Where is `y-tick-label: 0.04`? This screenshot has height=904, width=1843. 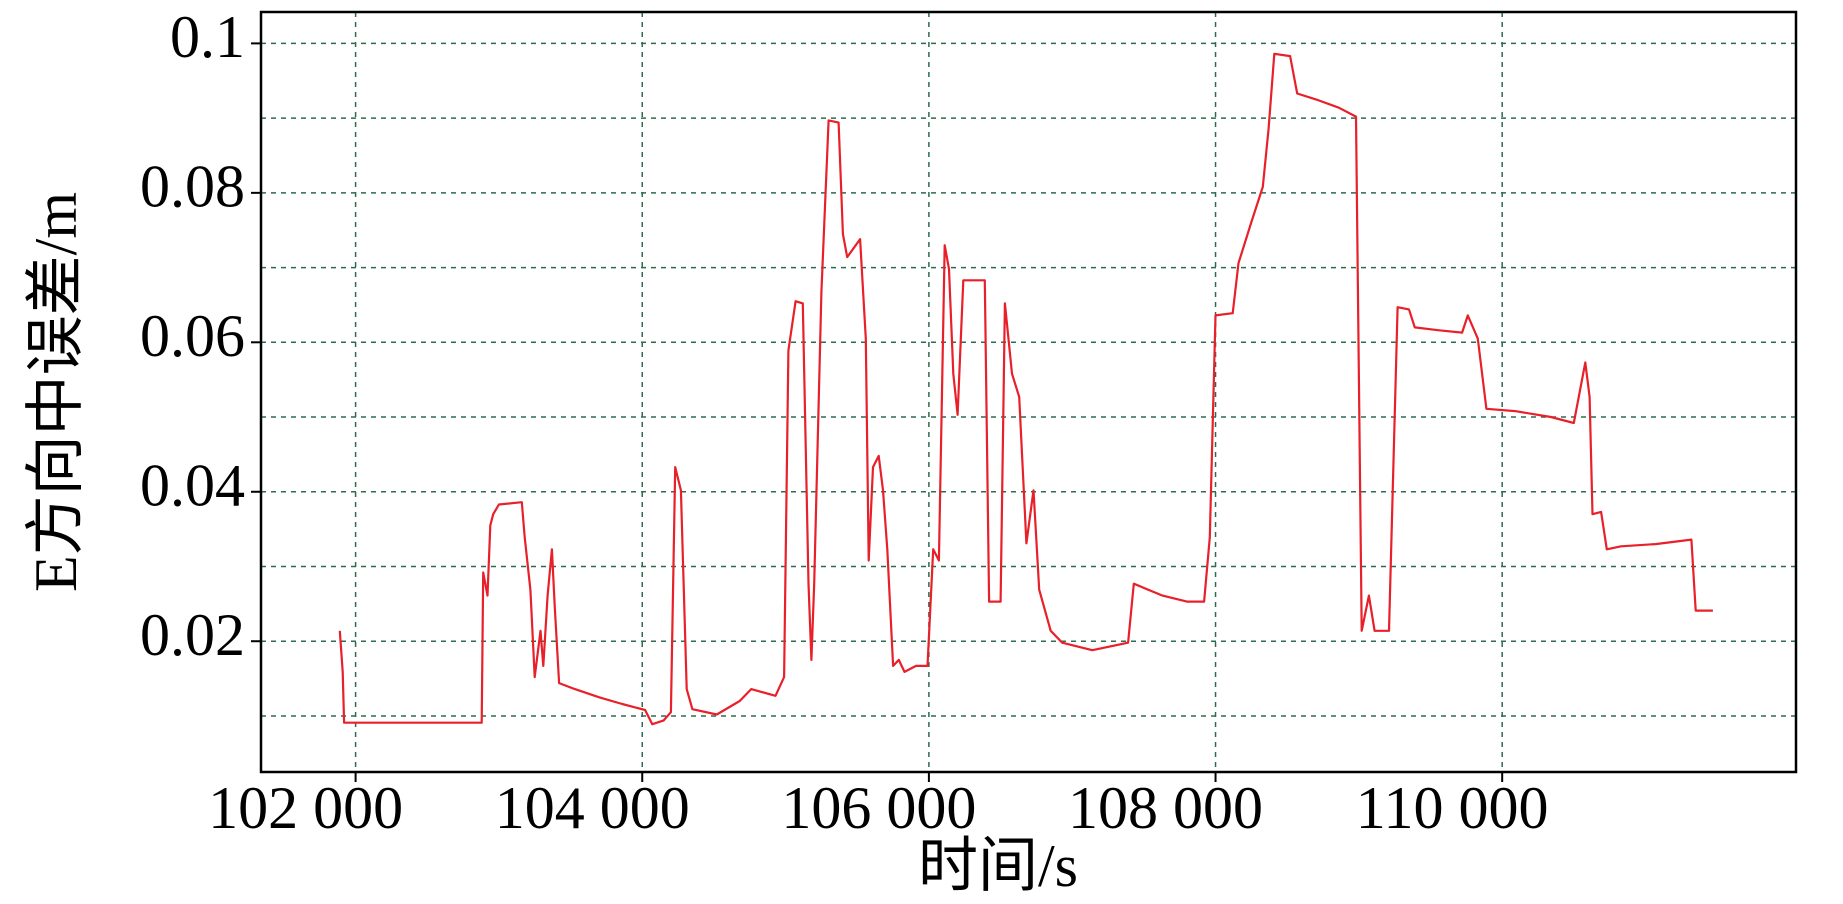 y-tick-label: 0.04 is located at coordinates (192, 486).